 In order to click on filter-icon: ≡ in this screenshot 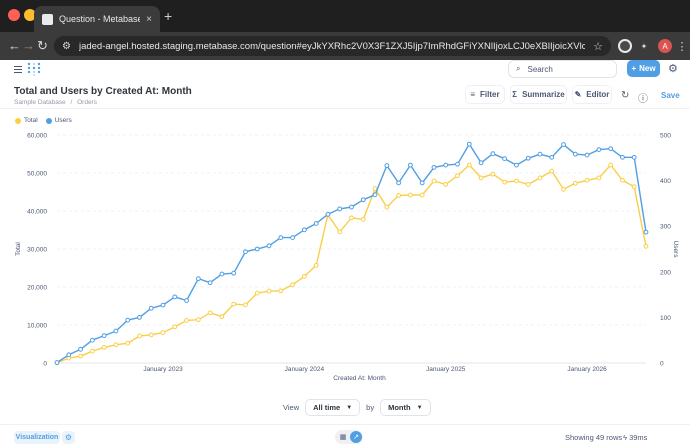, I will do `click(473, 94)`.